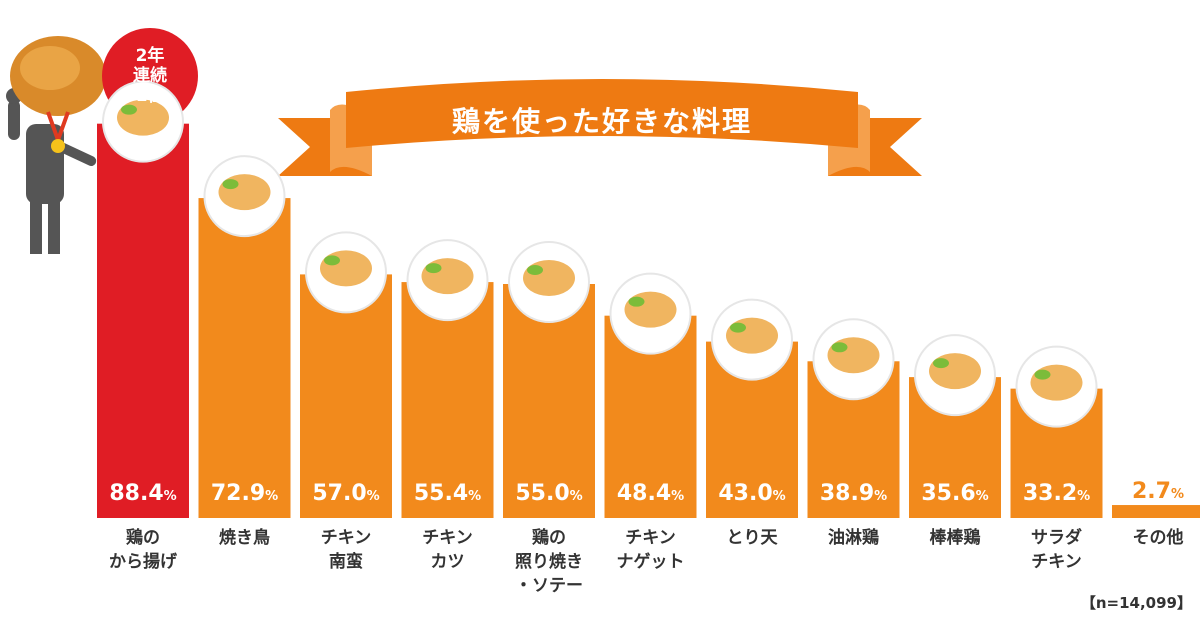  I want to click on category-label-8: 油淋鶏, so click(854, 538).